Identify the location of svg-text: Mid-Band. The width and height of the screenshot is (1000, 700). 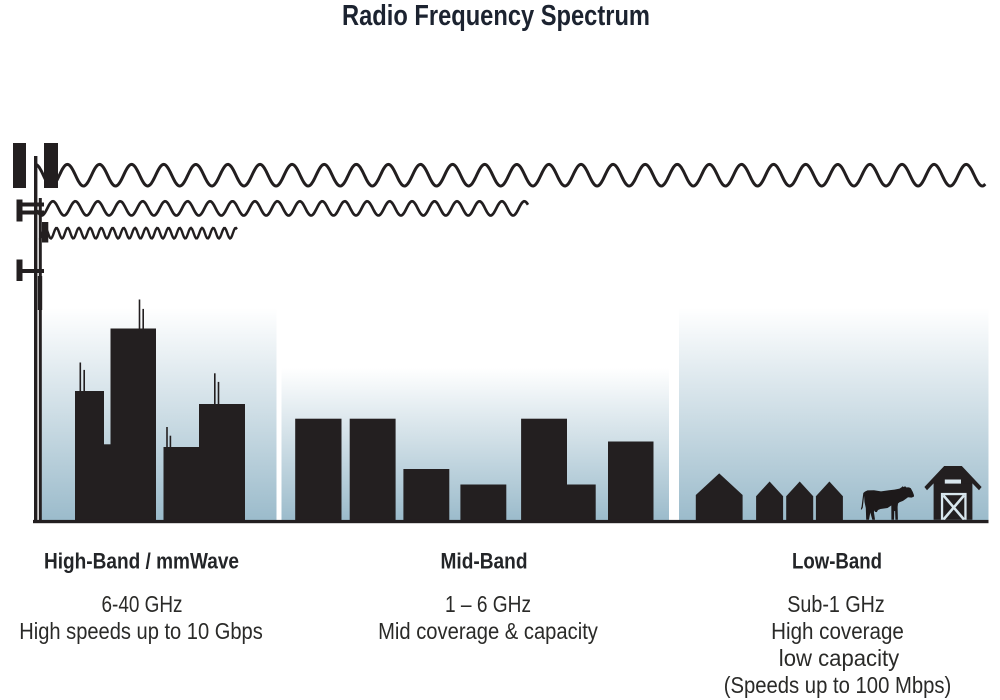
(484, 561).